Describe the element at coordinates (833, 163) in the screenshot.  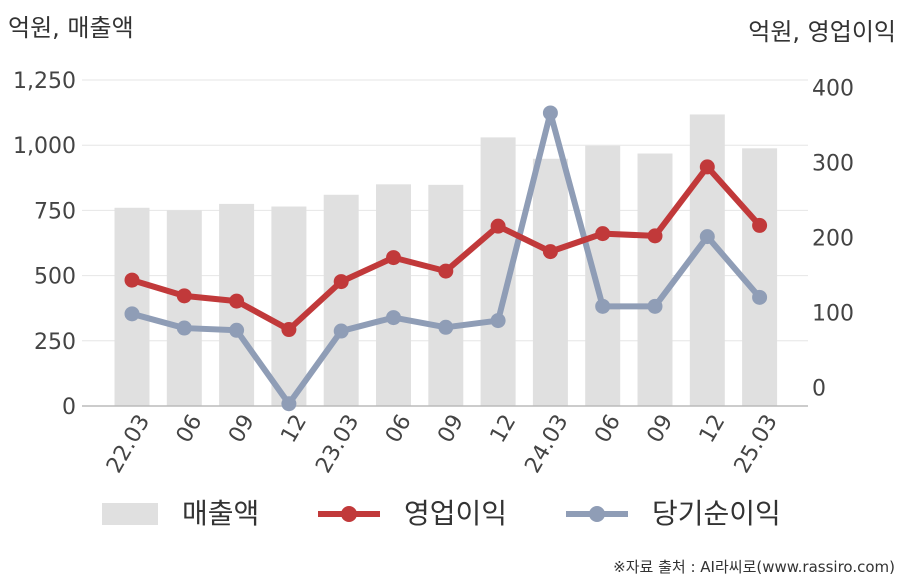
I see `right-axis-tick-label: 300` at that location.